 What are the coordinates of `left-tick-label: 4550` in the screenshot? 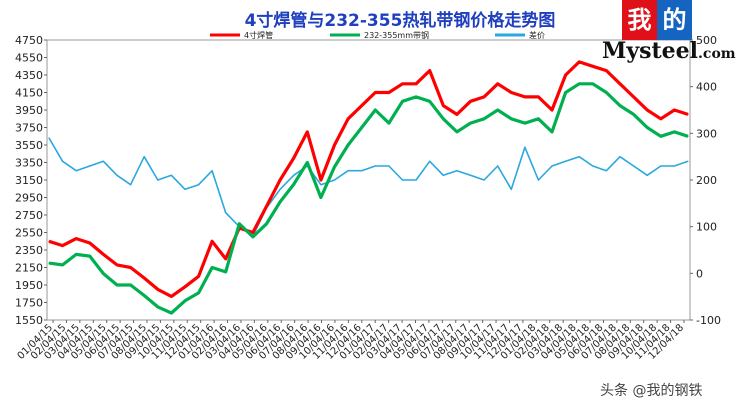 It's located at (29, 58).